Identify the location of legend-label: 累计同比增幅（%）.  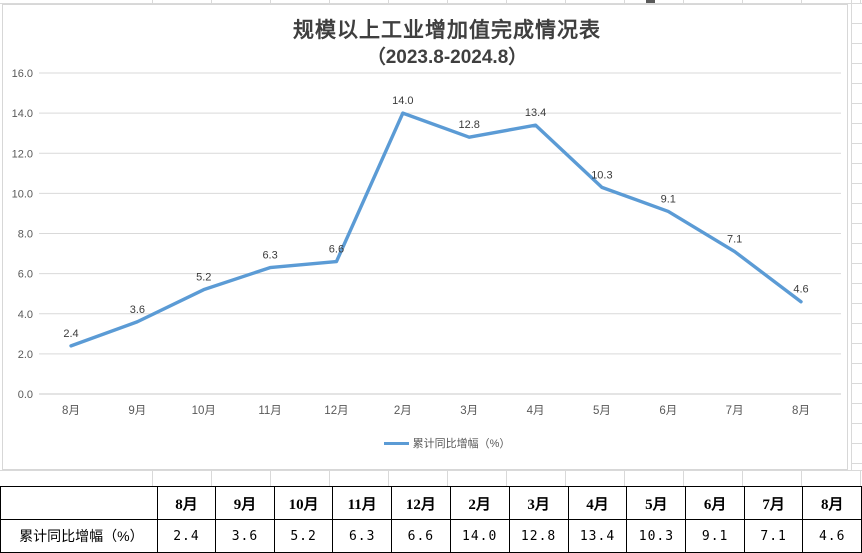
(461, 444).